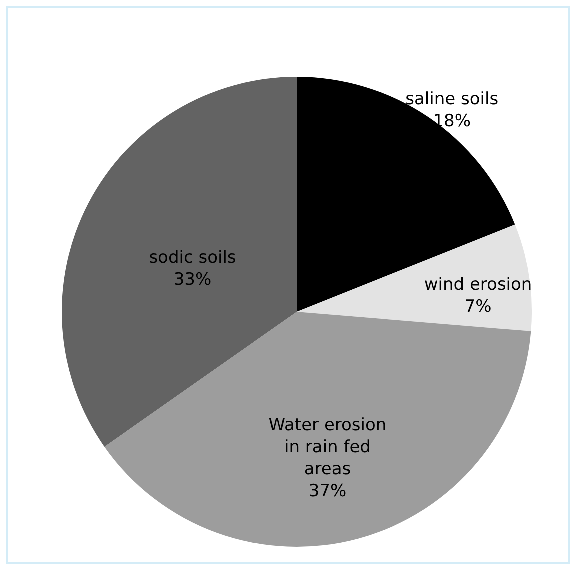 The image size is (578, 572). I want to click on slice-label: saline soils, so click(452, 99).